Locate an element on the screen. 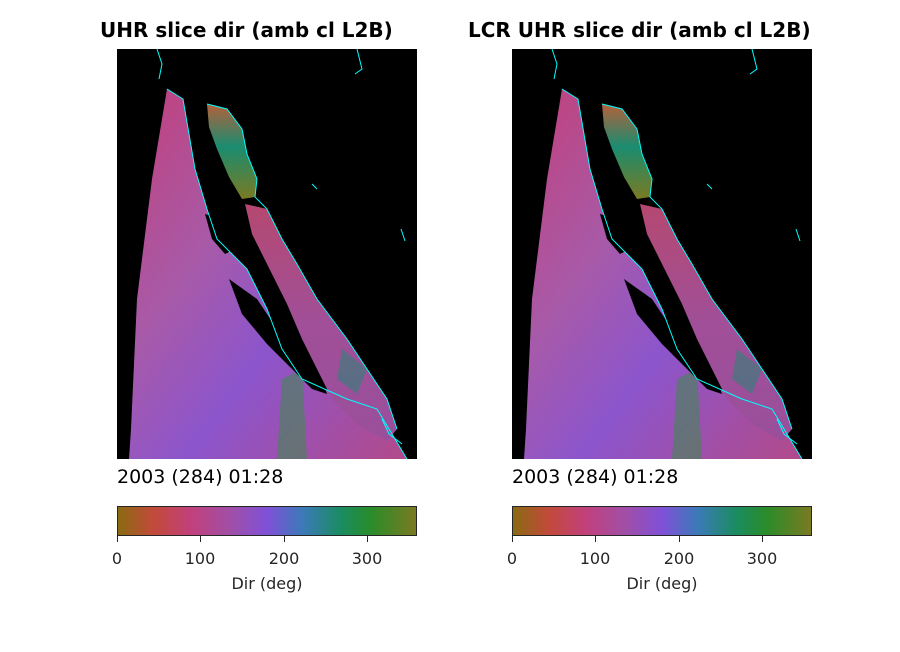 This screenshot has height=652, width=900. panel-title: LCR UHR slice dir (amb cl L2B) is located at coordinates (639, 30).